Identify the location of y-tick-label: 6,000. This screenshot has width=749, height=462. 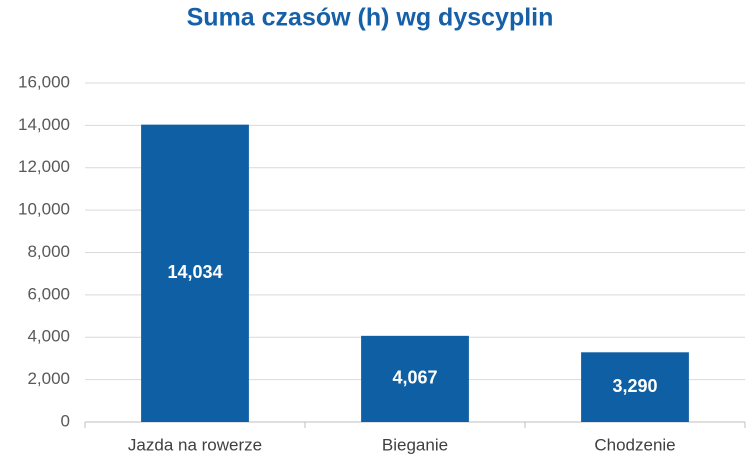
(48, 293).